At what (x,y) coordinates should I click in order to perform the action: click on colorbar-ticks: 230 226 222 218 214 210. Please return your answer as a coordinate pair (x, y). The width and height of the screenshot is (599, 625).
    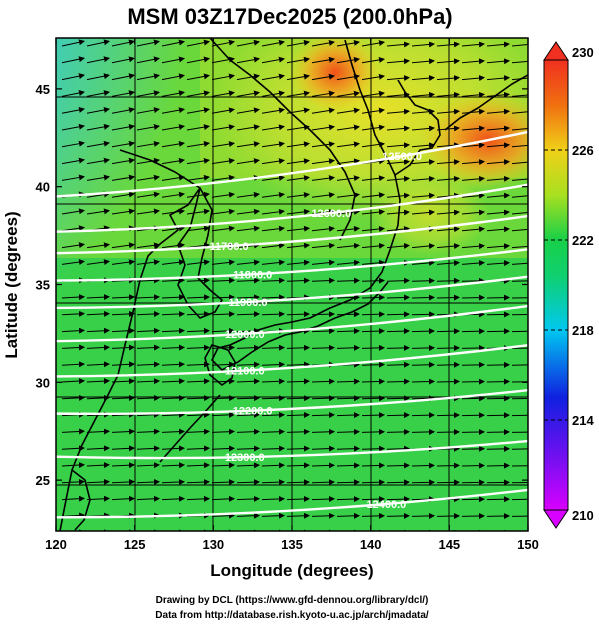
    Looking at the image, I should click on (569, 284).